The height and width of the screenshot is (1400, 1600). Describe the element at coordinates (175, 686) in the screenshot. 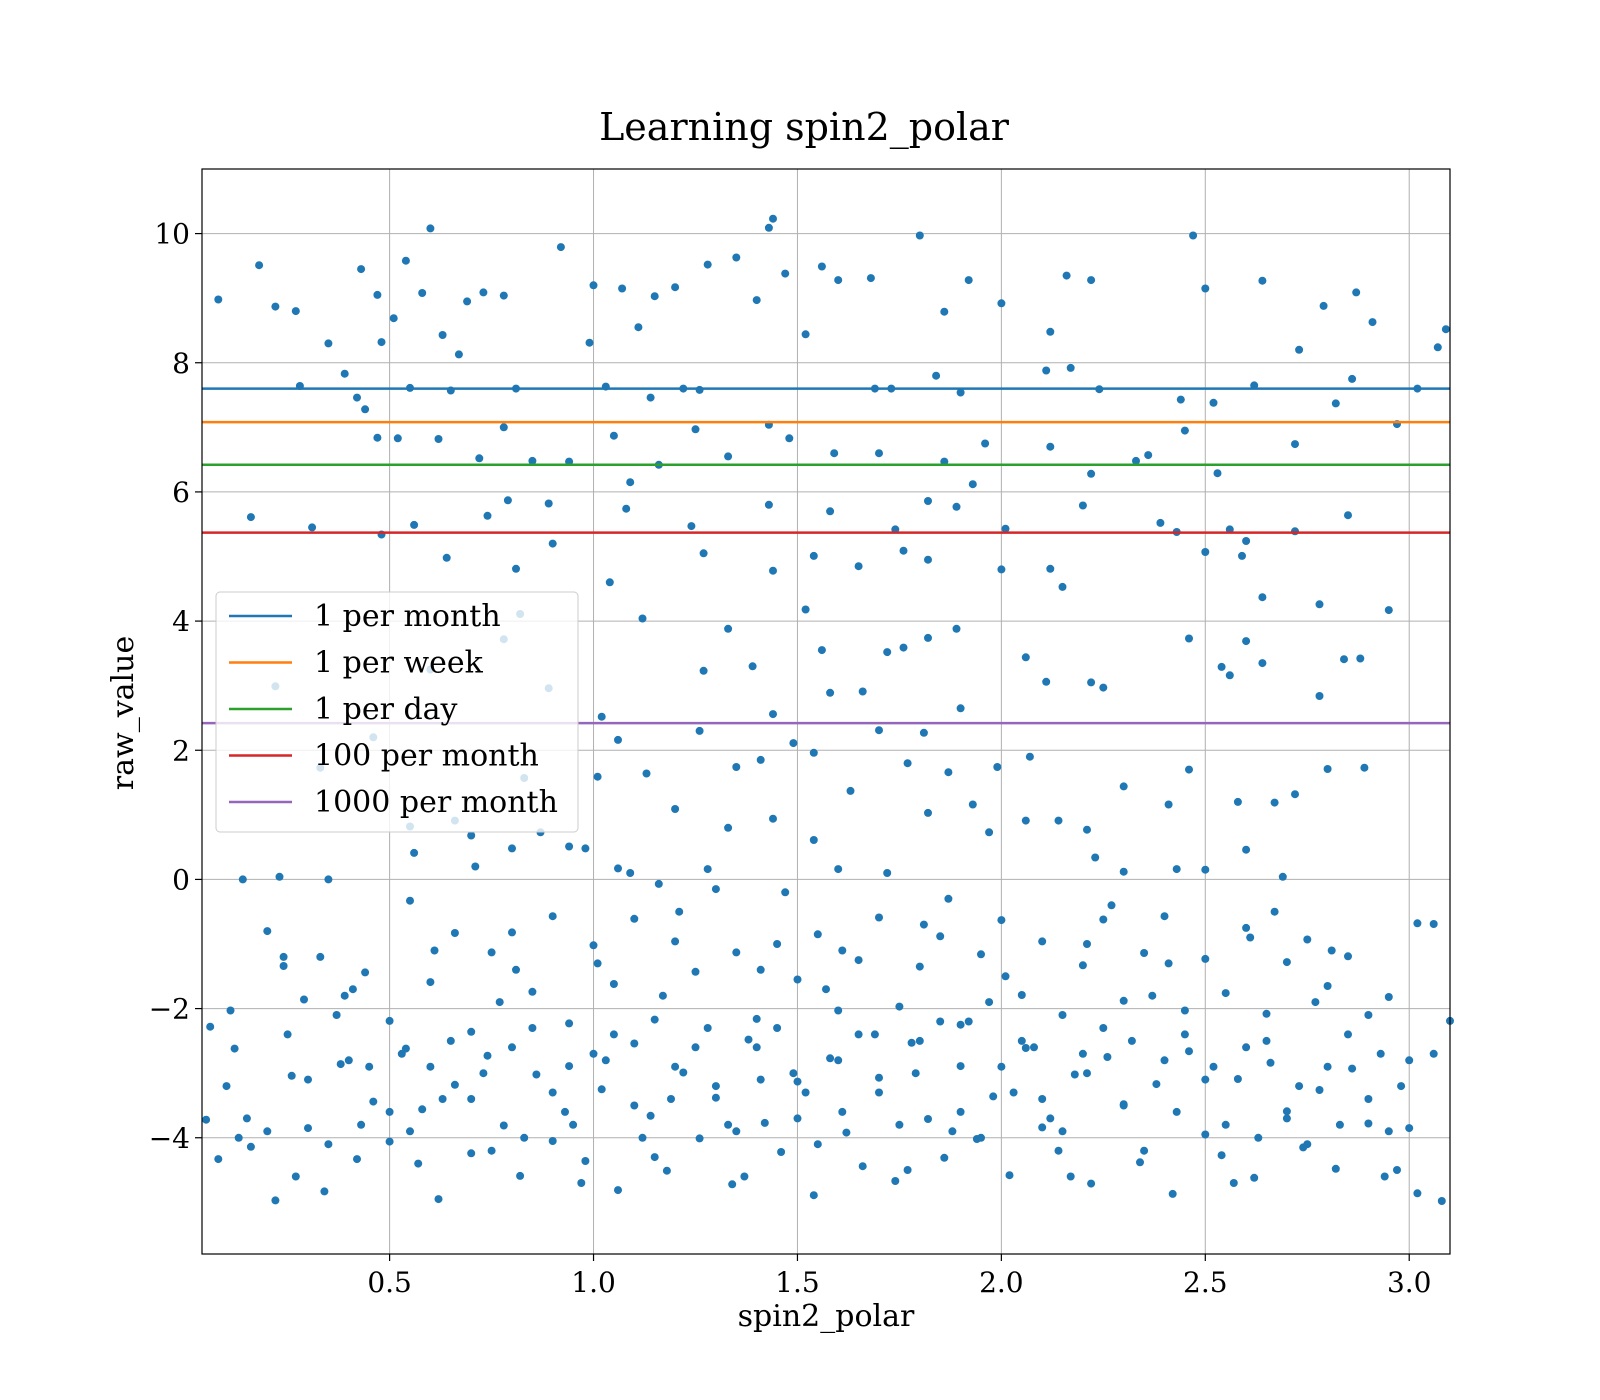

I see `y-axis-ticks: −4 −2 0 2 4 6 8 10` at that location.